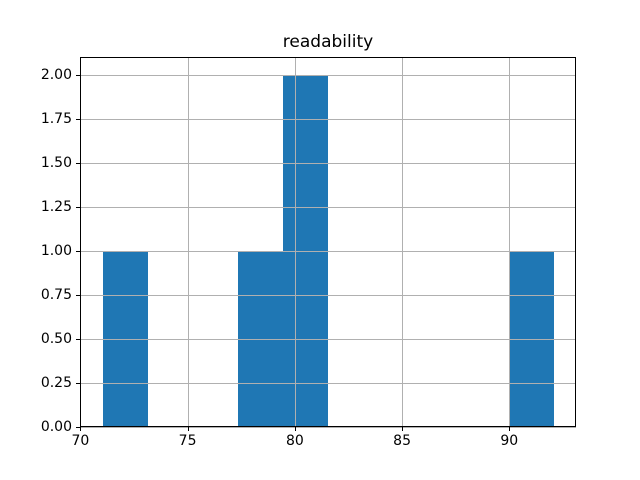 The width and height of the screenshot is (640, 480). Describe the element at coordinates (80, 441) in the screenshot. I see `x-tick-label: 70` at that location.